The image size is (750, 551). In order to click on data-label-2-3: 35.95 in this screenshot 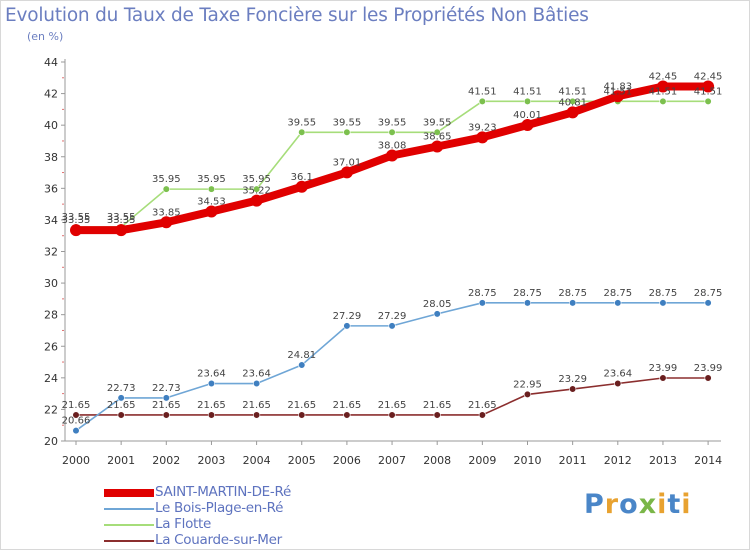, I will do `click(211, 179)`.